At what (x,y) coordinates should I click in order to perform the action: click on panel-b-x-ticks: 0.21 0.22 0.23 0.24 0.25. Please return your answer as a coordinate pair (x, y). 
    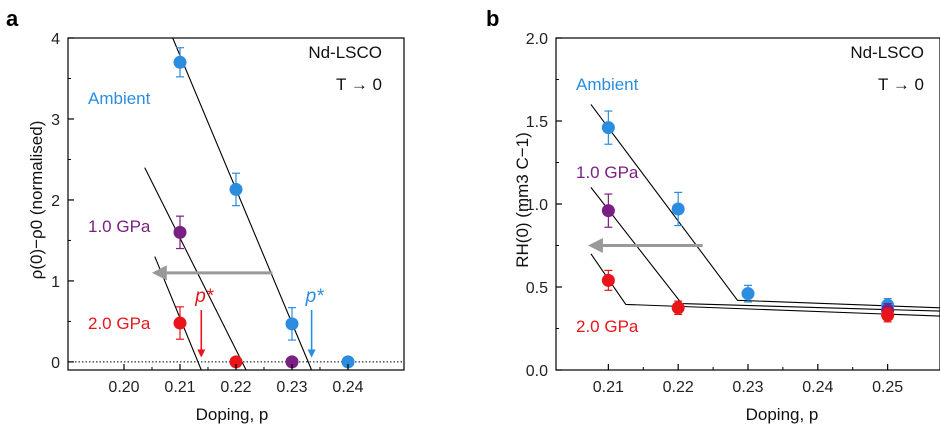
    Looking at the image, I should click on (748, 380).